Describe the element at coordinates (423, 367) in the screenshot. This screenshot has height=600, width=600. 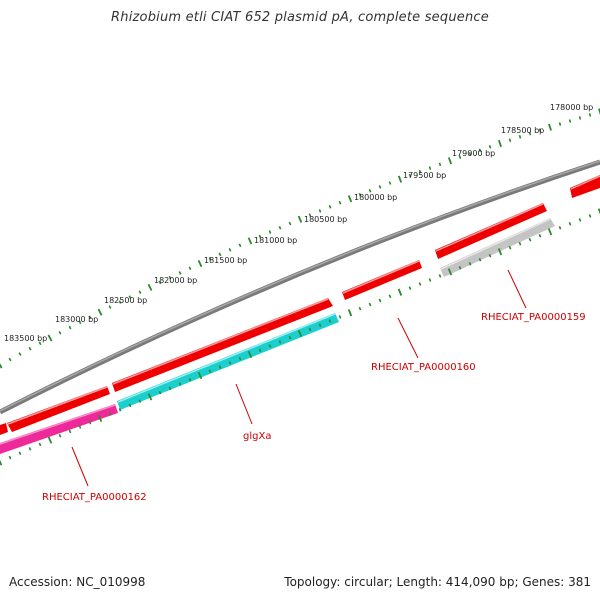
I see `gene-label-pa0000160: RHECIAT_PA0000160` at that location.